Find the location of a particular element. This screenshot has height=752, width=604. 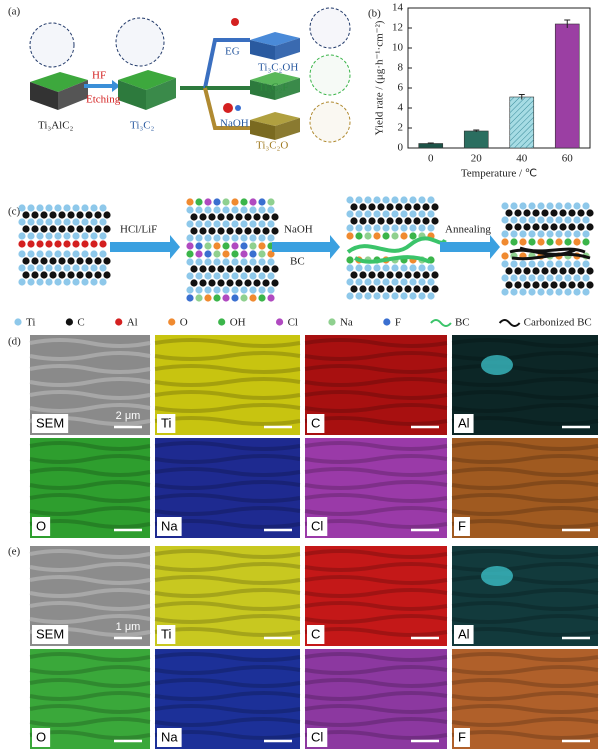

y-tick-label: 6 is located at coordinates (401, 88).